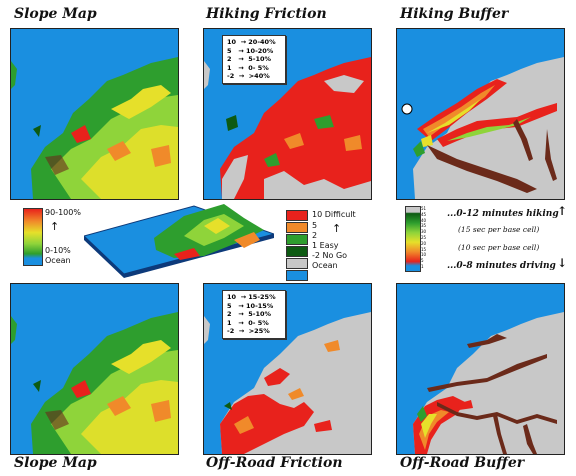 The image size is (576, 476). I want to click on friction-legend-label: 2, so click(315, 235).